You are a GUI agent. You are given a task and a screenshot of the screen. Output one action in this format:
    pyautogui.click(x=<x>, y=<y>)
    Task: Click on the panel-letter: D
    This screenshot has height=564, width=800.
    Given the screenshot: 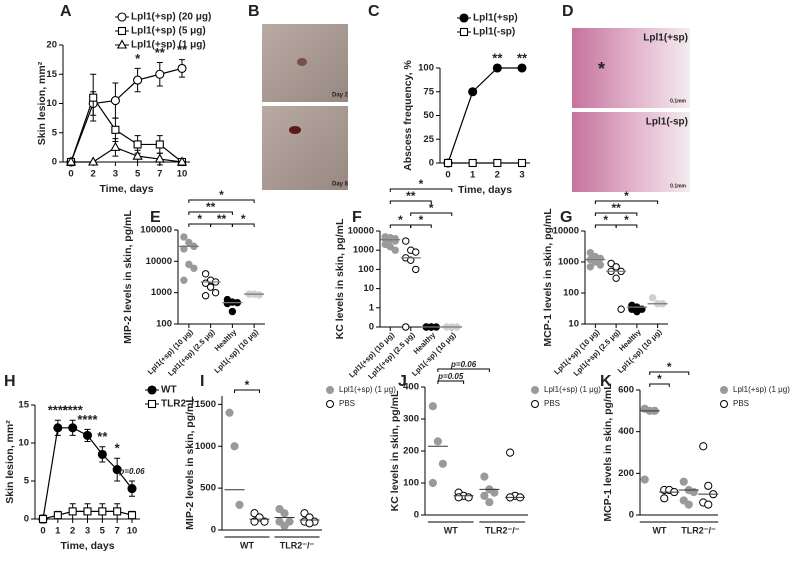 What is the action you would take?
    pyautogui.click(x=568, y=11)
    